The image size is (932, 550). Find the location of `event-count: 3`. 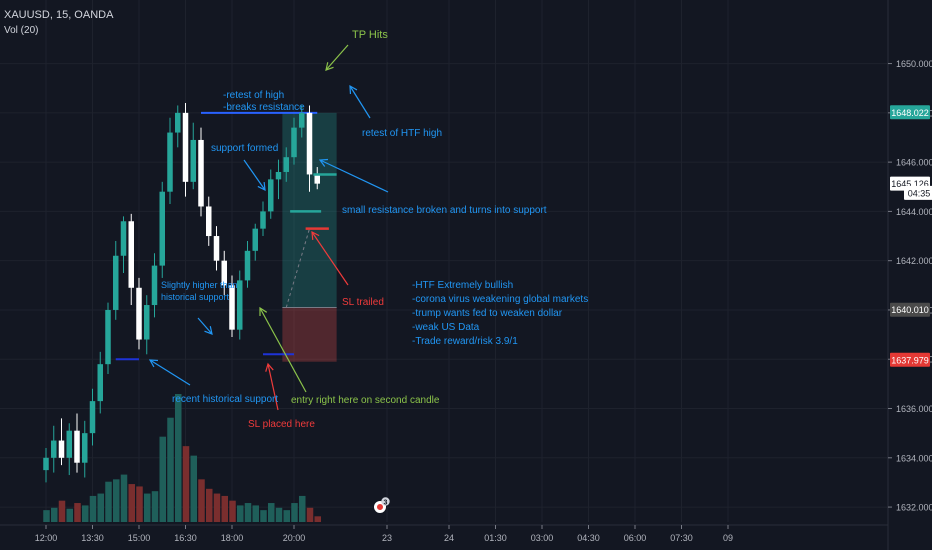

event-count: 3 is located at coordinates (386, 502).